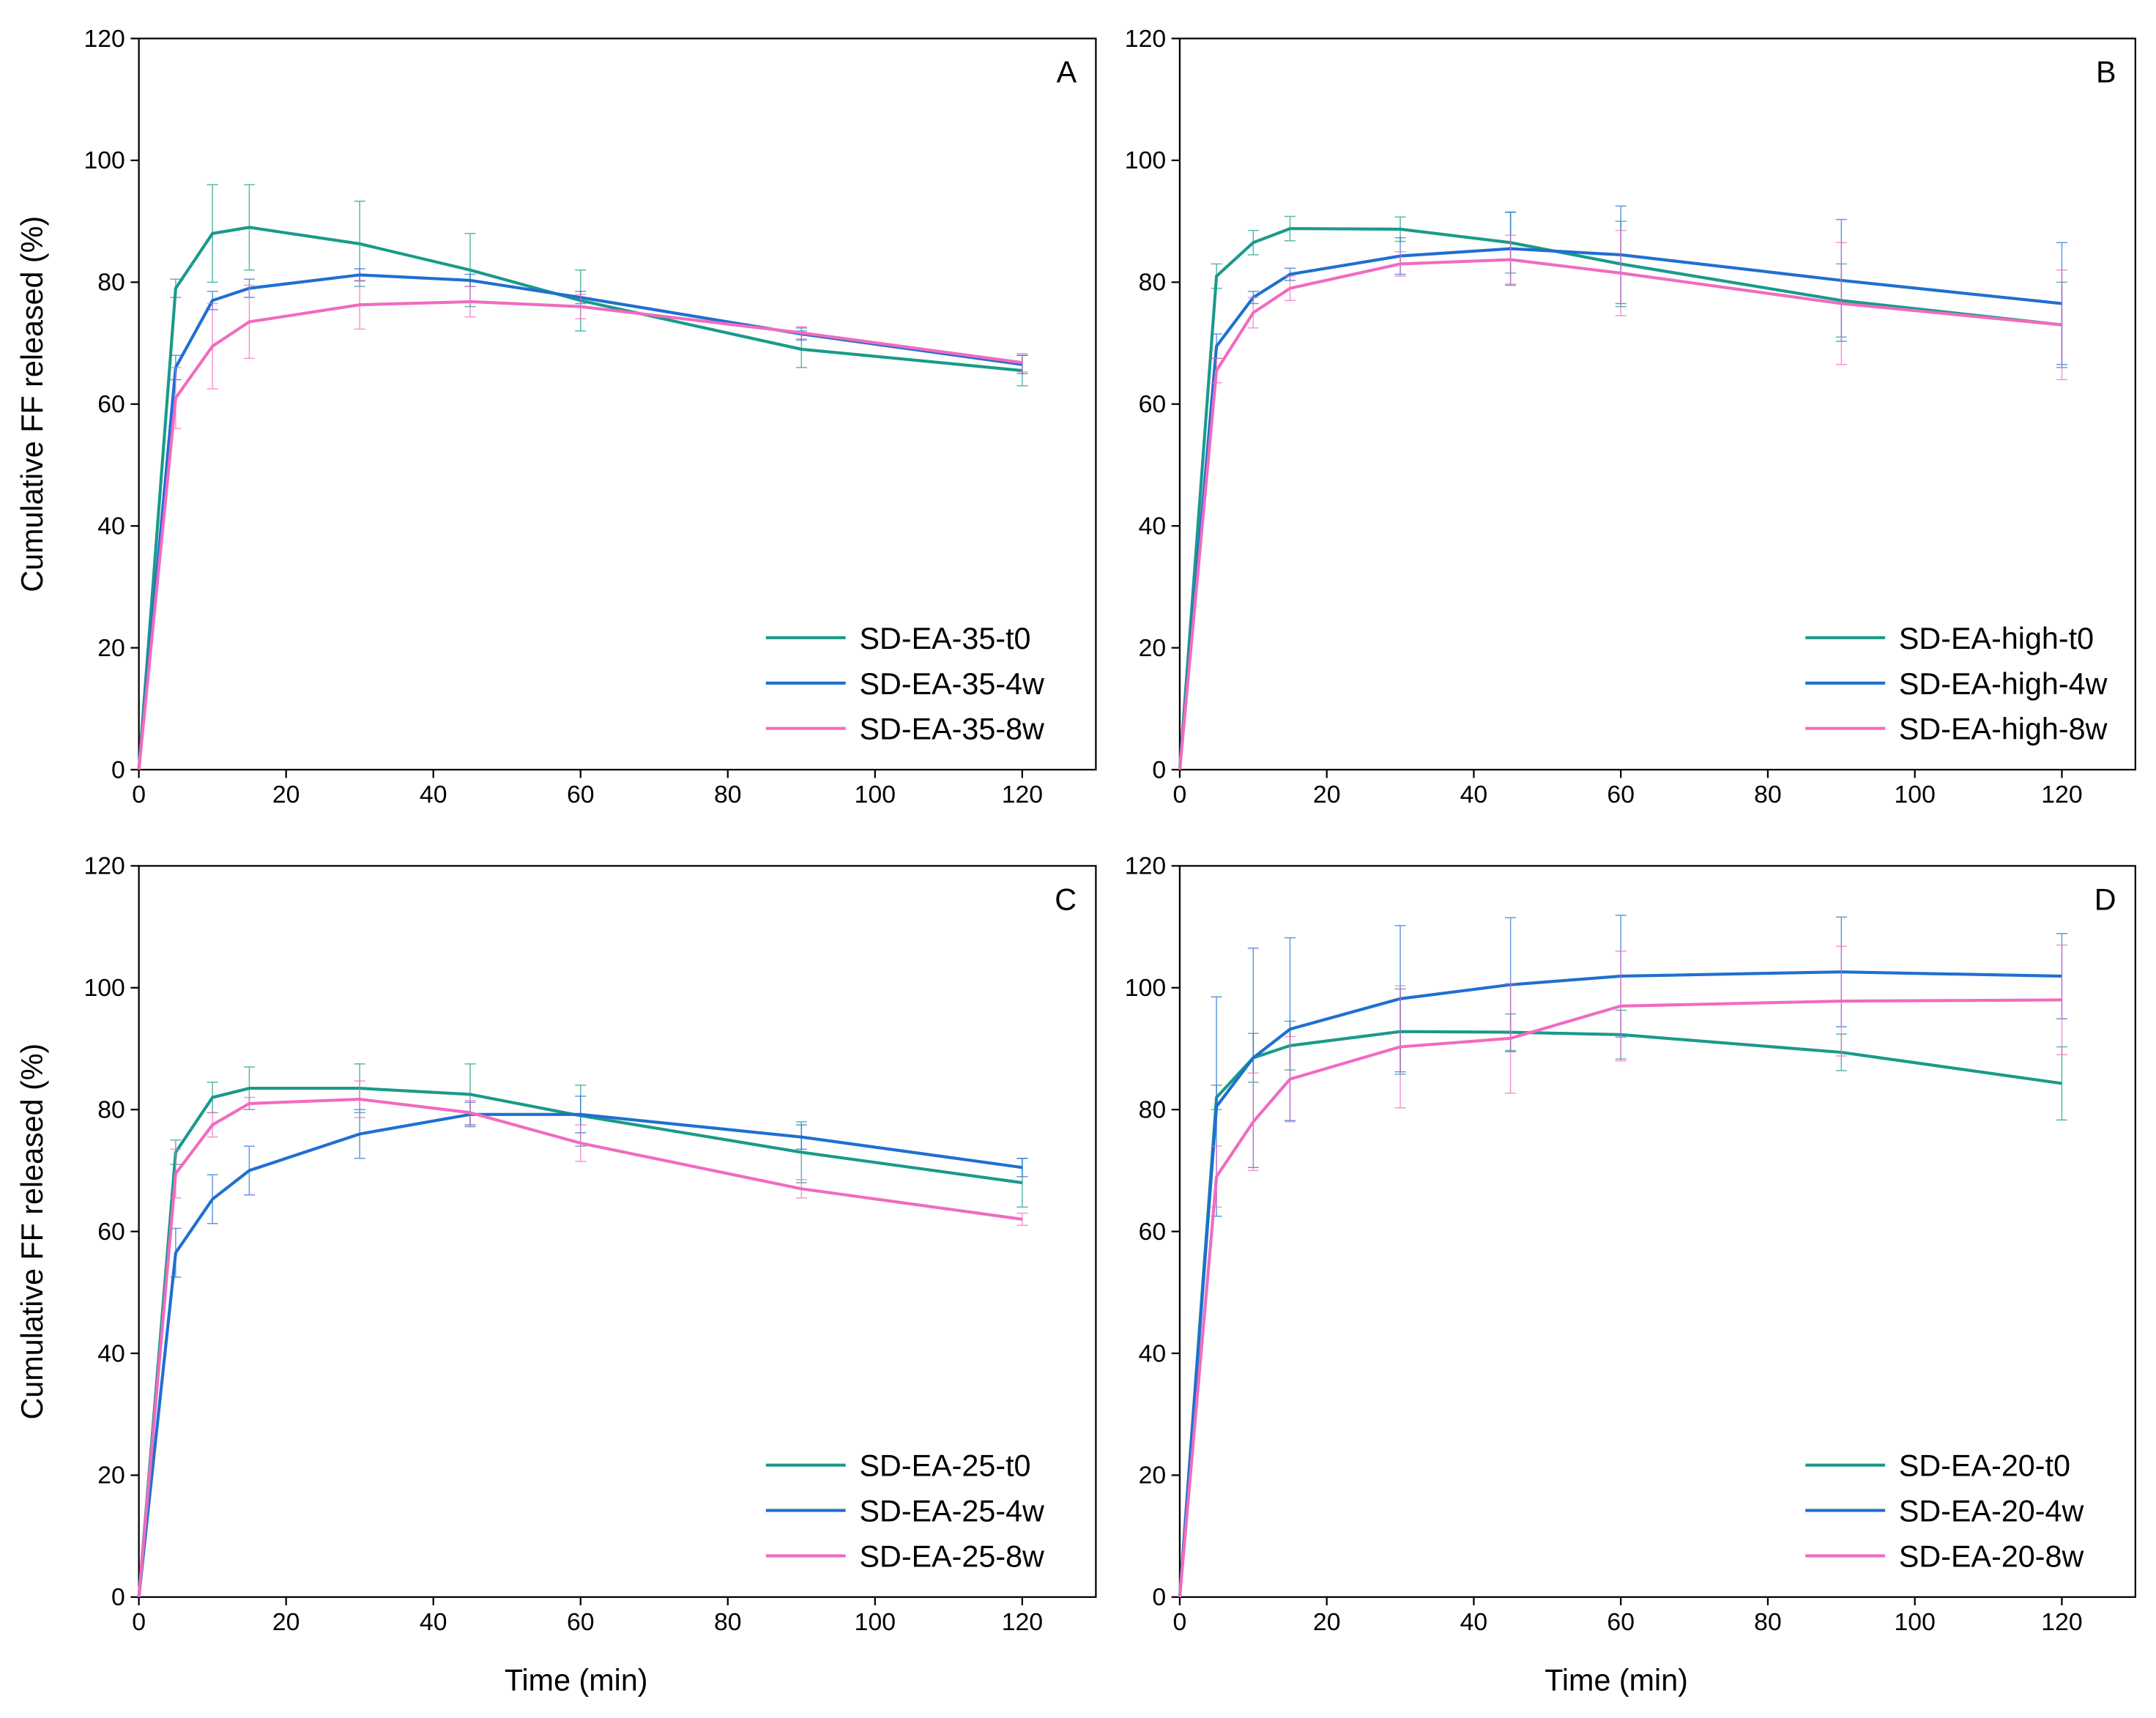 The height and width of the screenshot is (1718, 2156). What do you see at coordinates (944, 1466) in the screenshot?
I see `legend-label: SD-EA-25-t0` at bounding box center [944, 1466].